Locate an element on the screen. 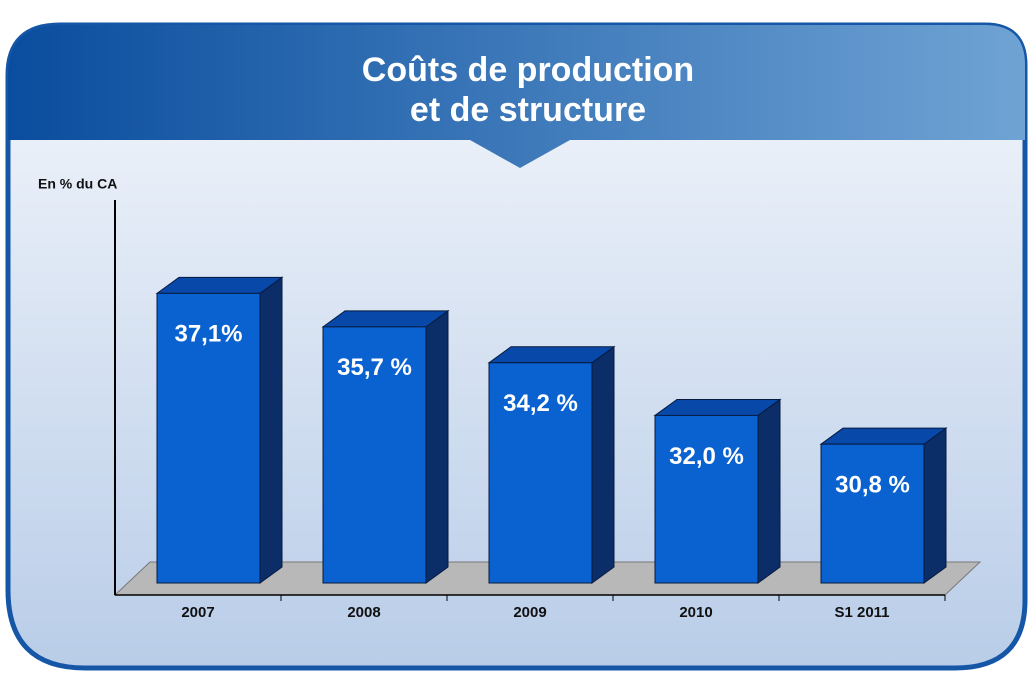  x-tick-label: 2008 is located at coordinates (363, 612).